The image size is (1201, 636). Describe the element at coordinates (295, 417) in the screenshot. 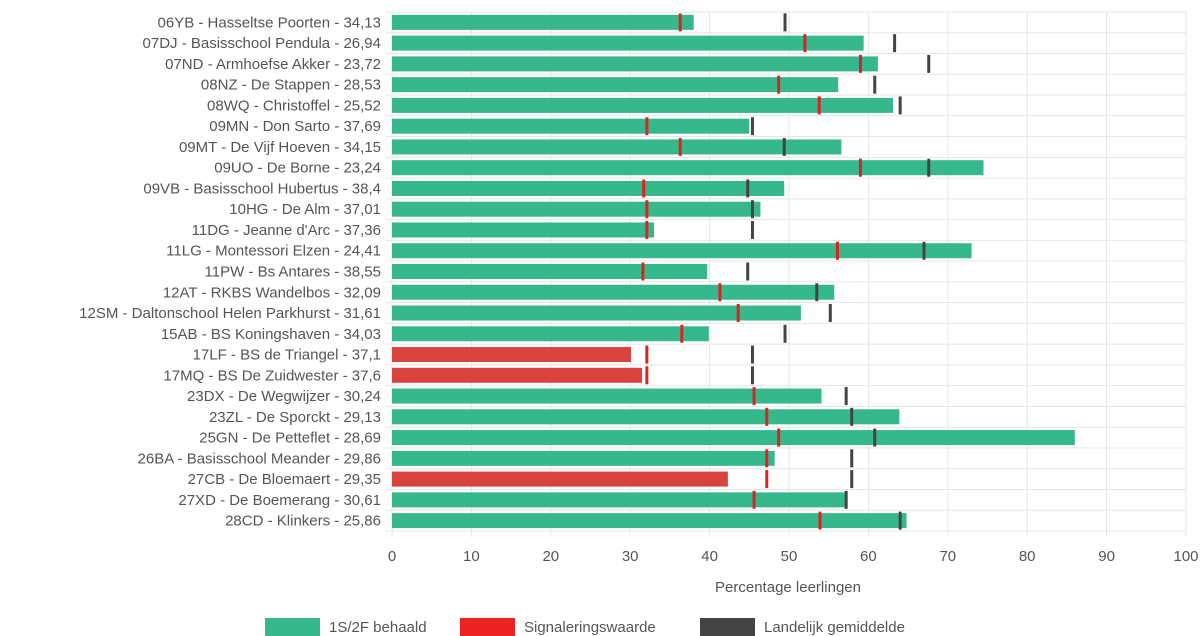

I see `category-label: 23ZL - De Sporckt - 29,13` at that location.